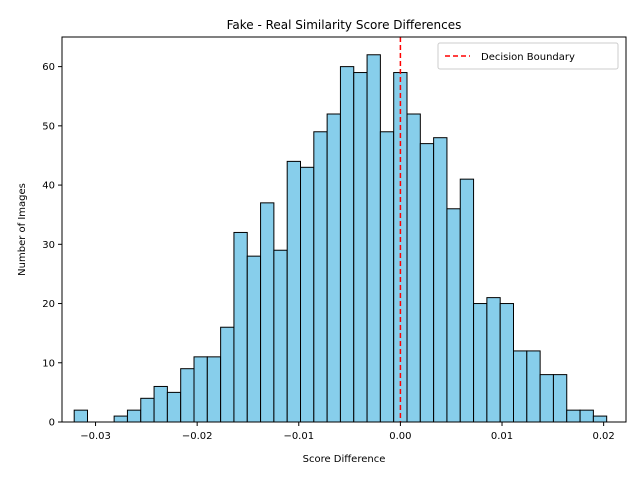  What do you see at coordinates (48, 304) in the screenshot?
I see `y-tick-label: 20` at bounding box center [48, 304].